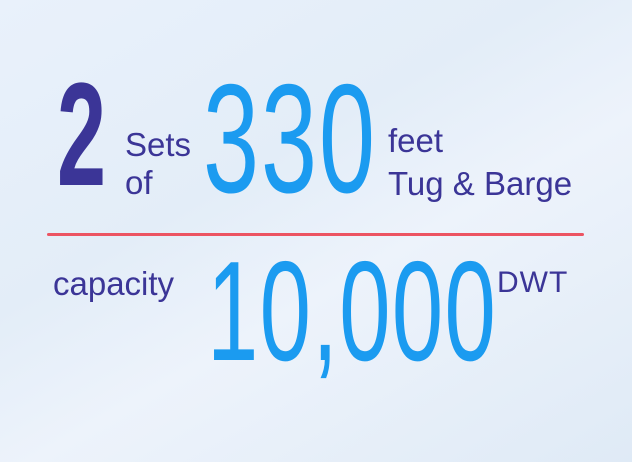 This screenshot has height=462, width=632. I want to click on vessel-length-number: 330, so click(290, 138).